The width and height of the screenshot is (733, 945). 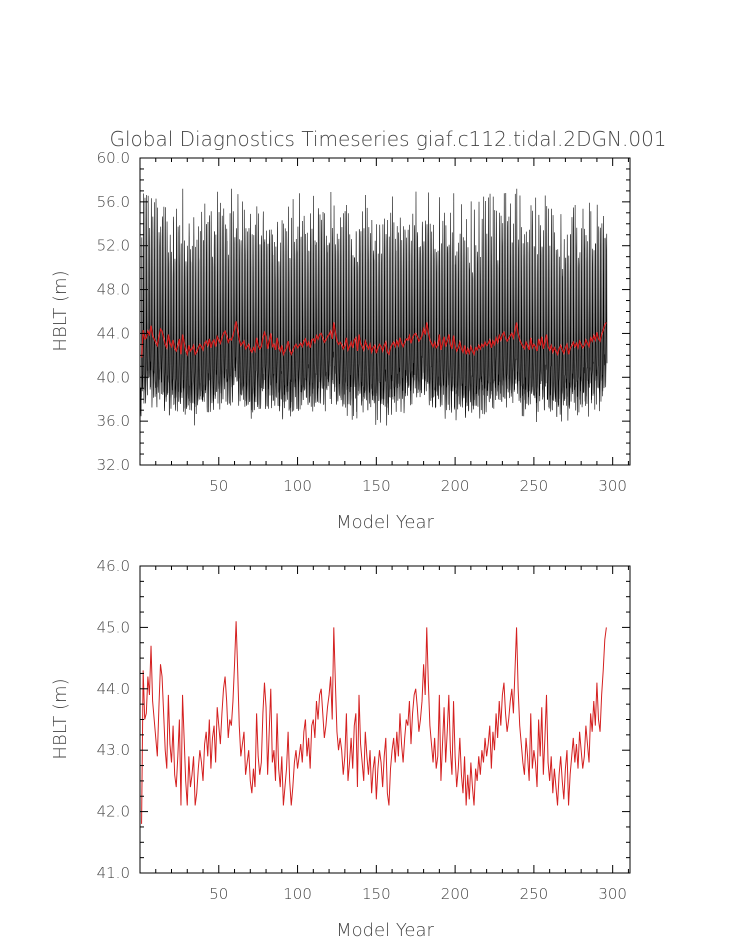 What do you see at coordinates (113, 465) in the screenshot?
I see `y-tick-label: 32.0` at bounding box center [113, 465].